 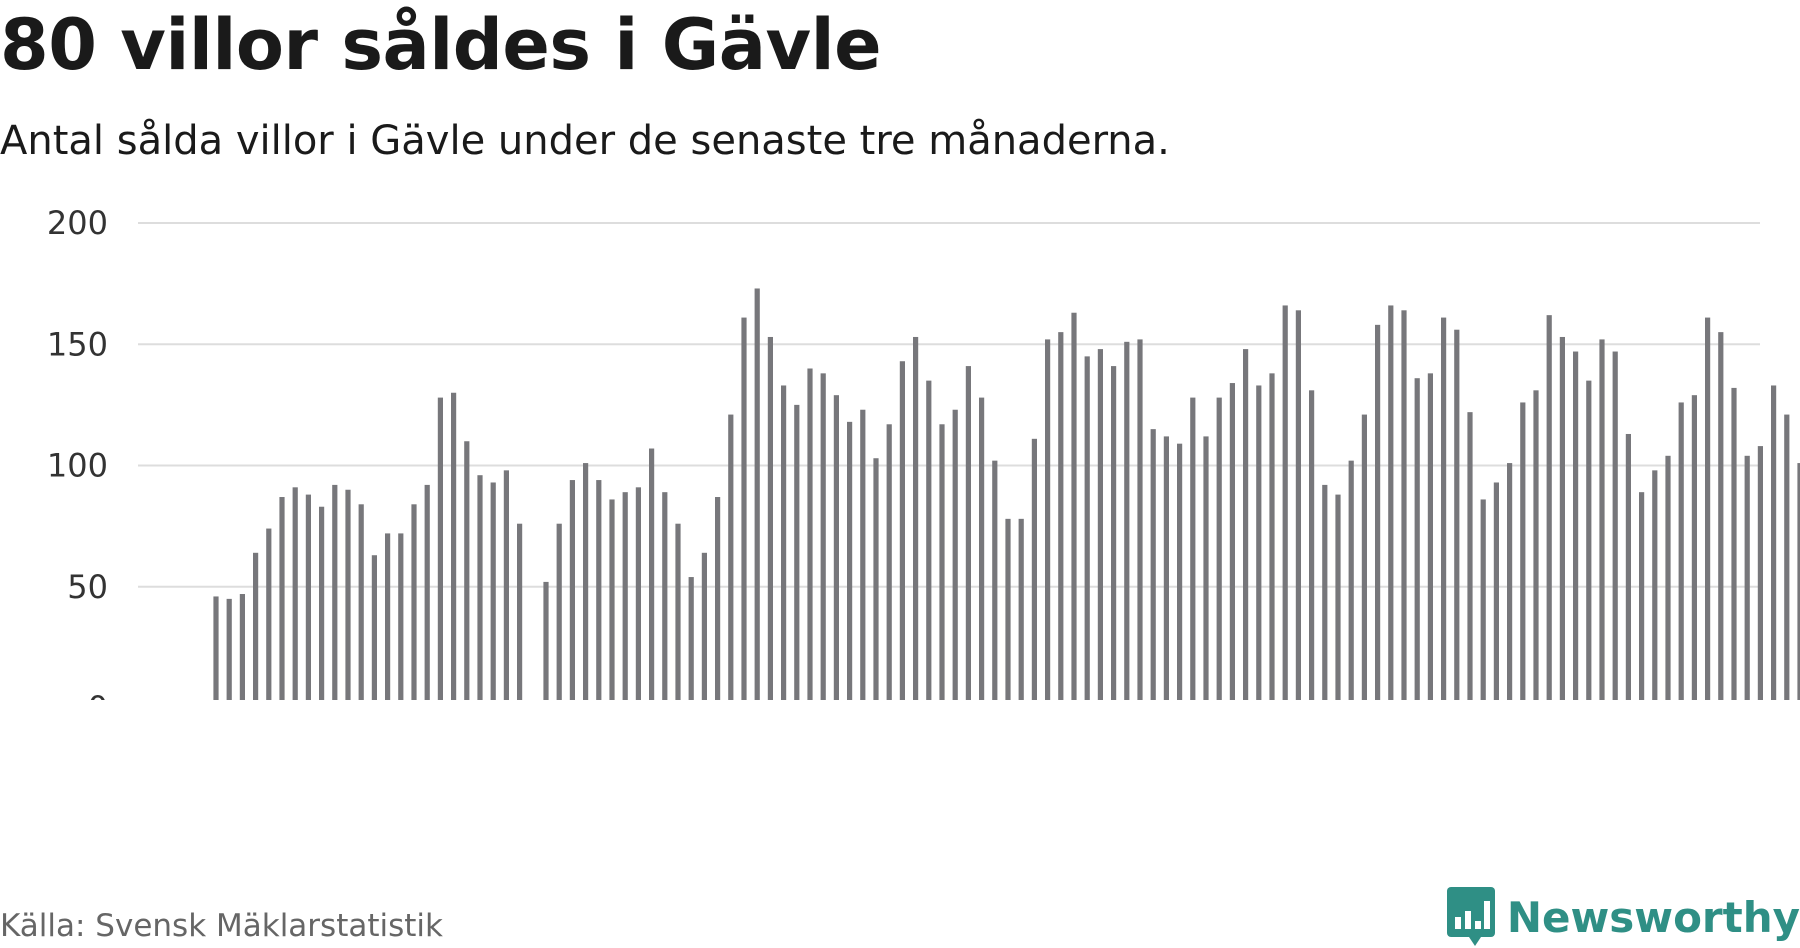 What do you see at coordinates (87, 587) in the screenshot?
I see `y-tick-label: 50` at bounding box center [87, 587].